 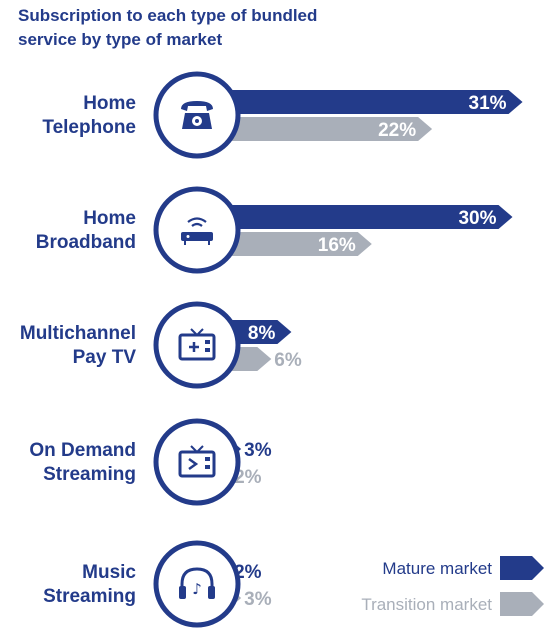 I want to click on value-label-transition: 16%, so click(x=337, y=245).